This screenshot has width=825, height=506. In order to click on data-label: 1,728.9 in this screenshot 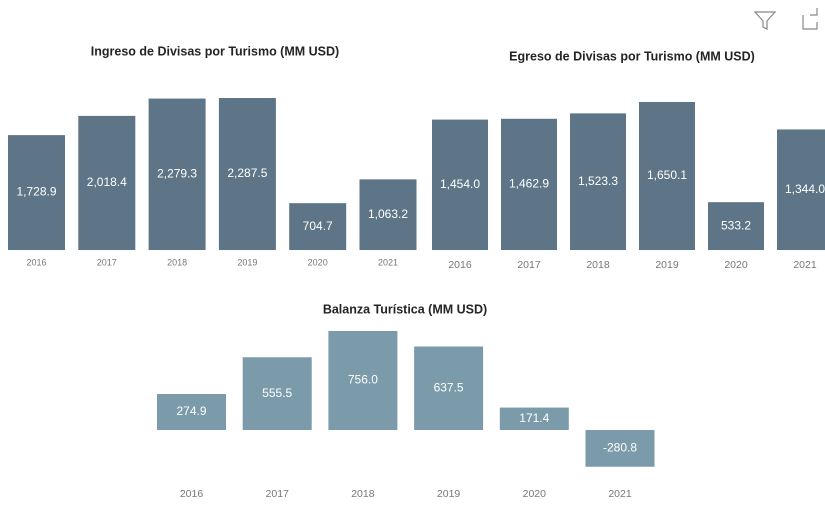, I will do `click(36, 192)`.